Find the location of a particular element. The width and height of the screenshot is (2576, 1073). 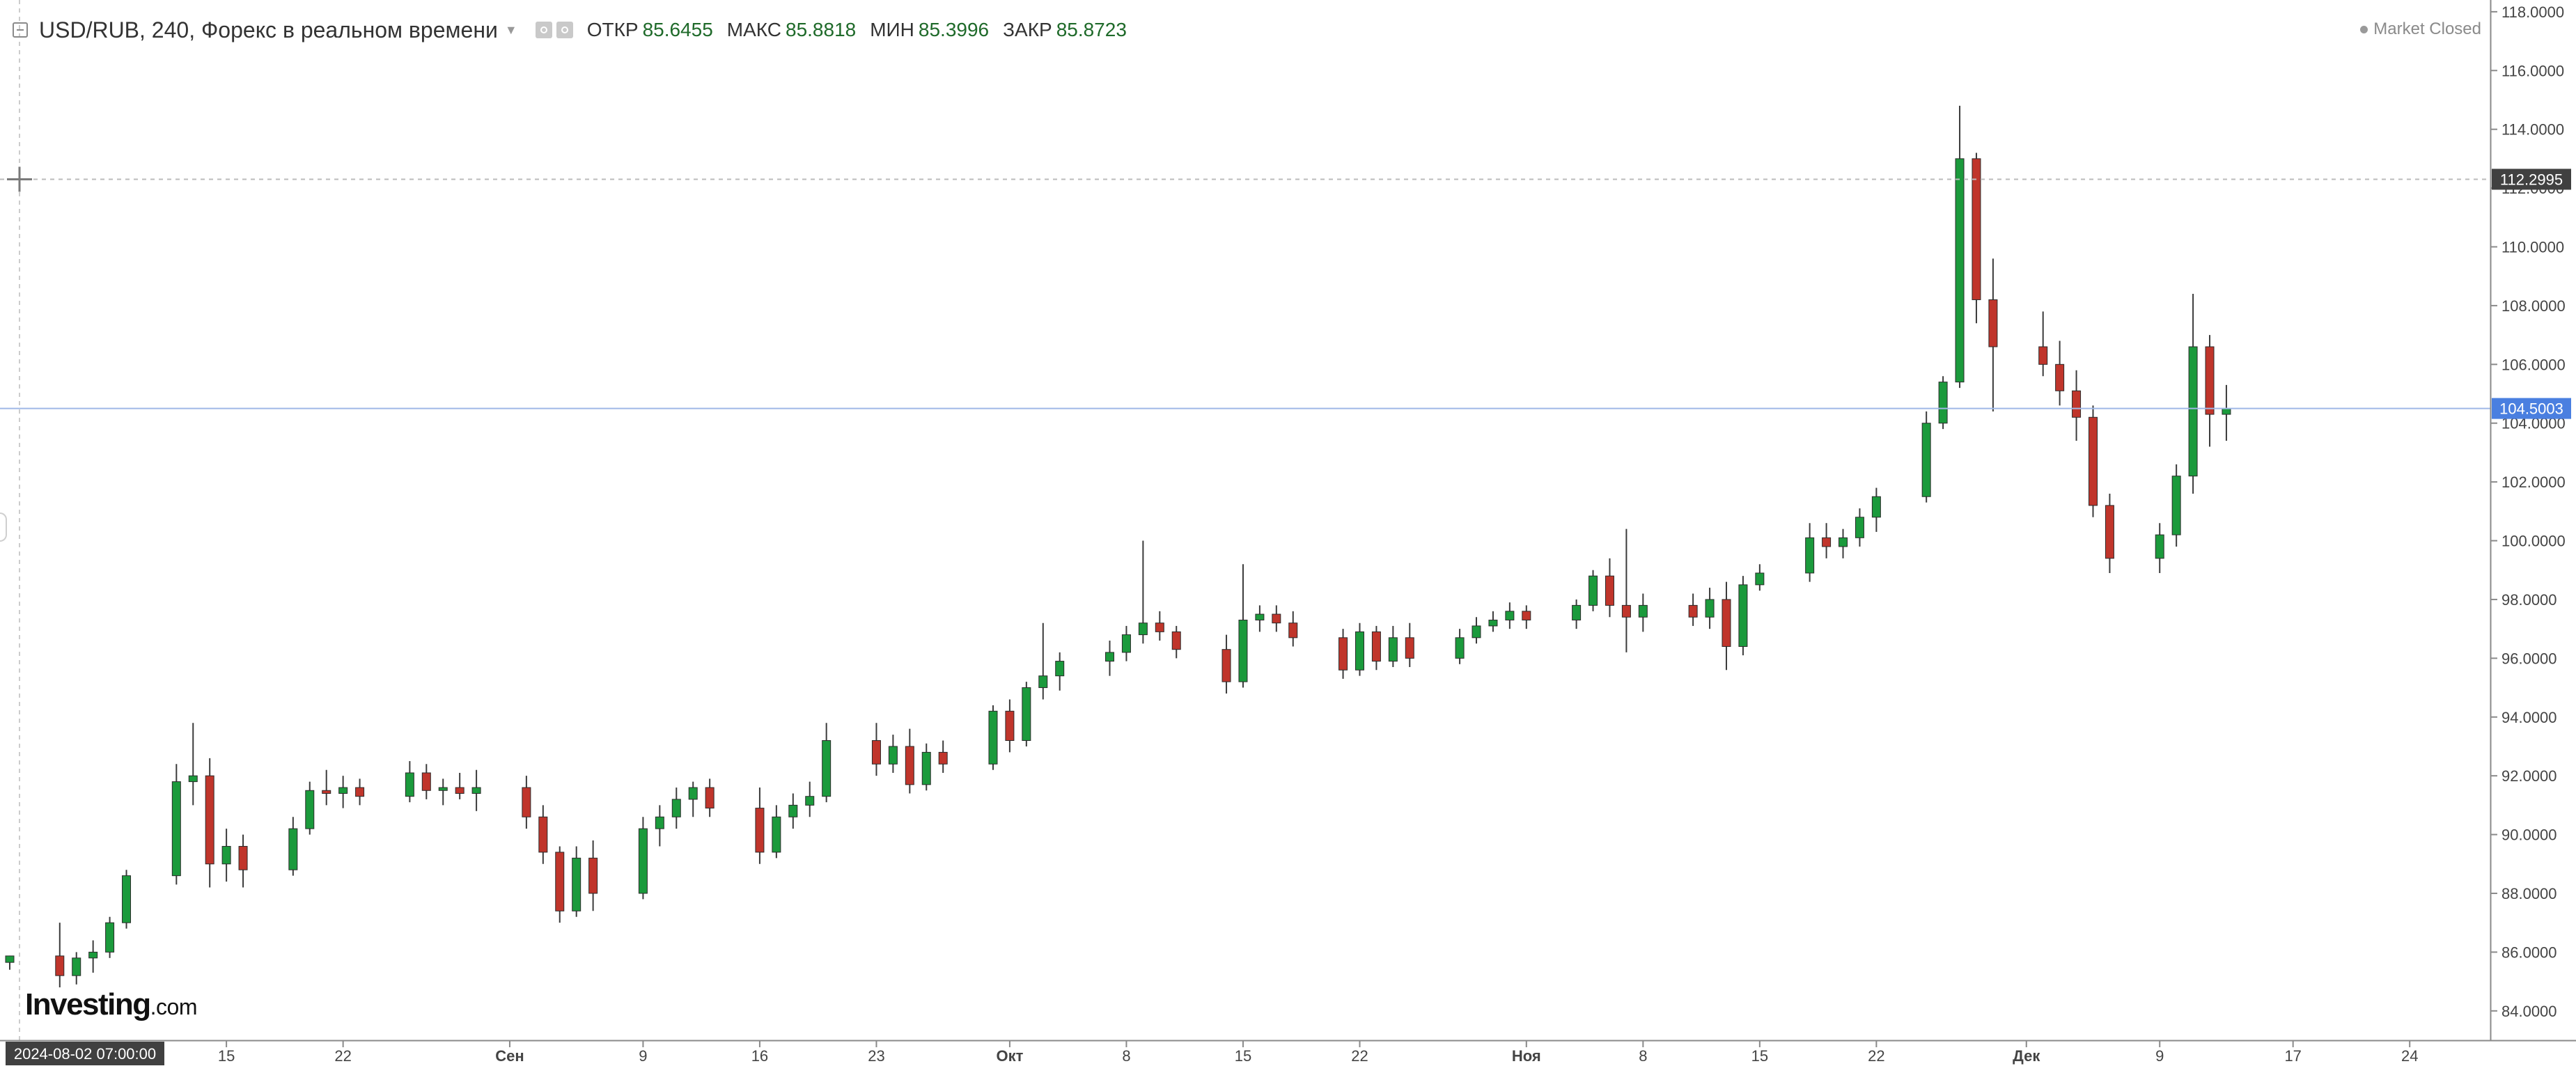

chevron-down-icon: ▼ is located at coordinates (510, 29).